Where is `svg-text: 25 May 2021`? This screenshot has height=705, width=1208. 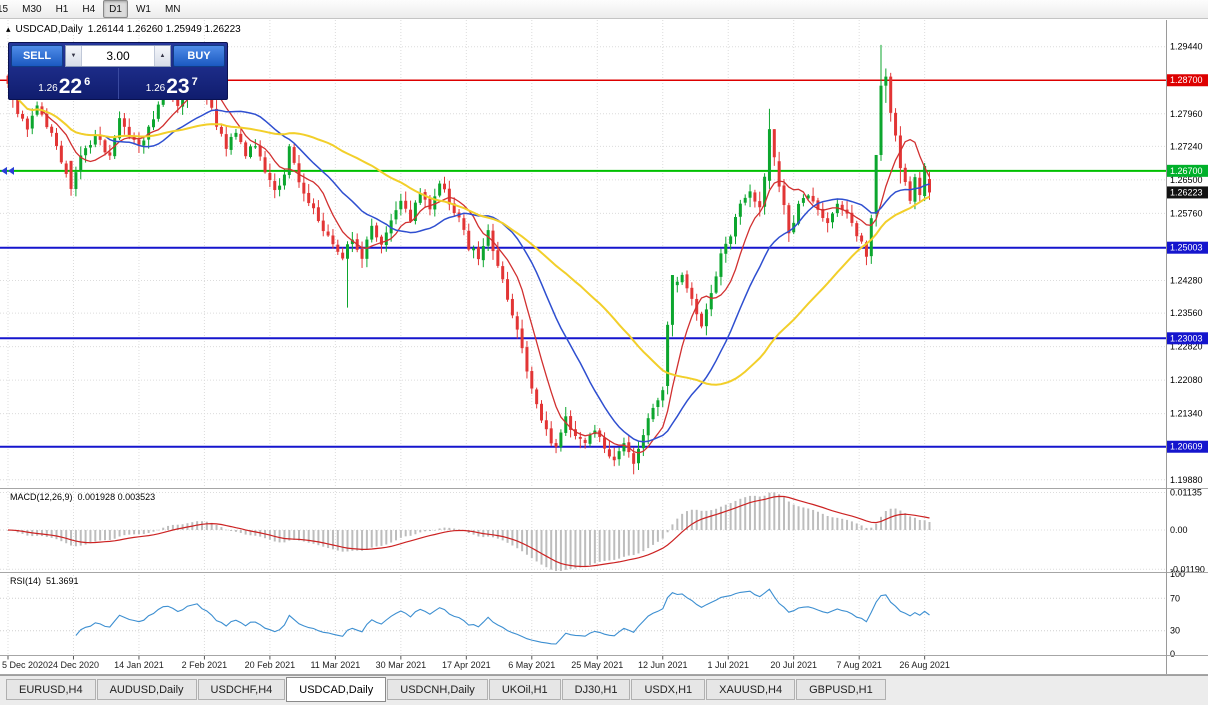
svg-text: 25 May 2021 is located at coordinates (597, 665).